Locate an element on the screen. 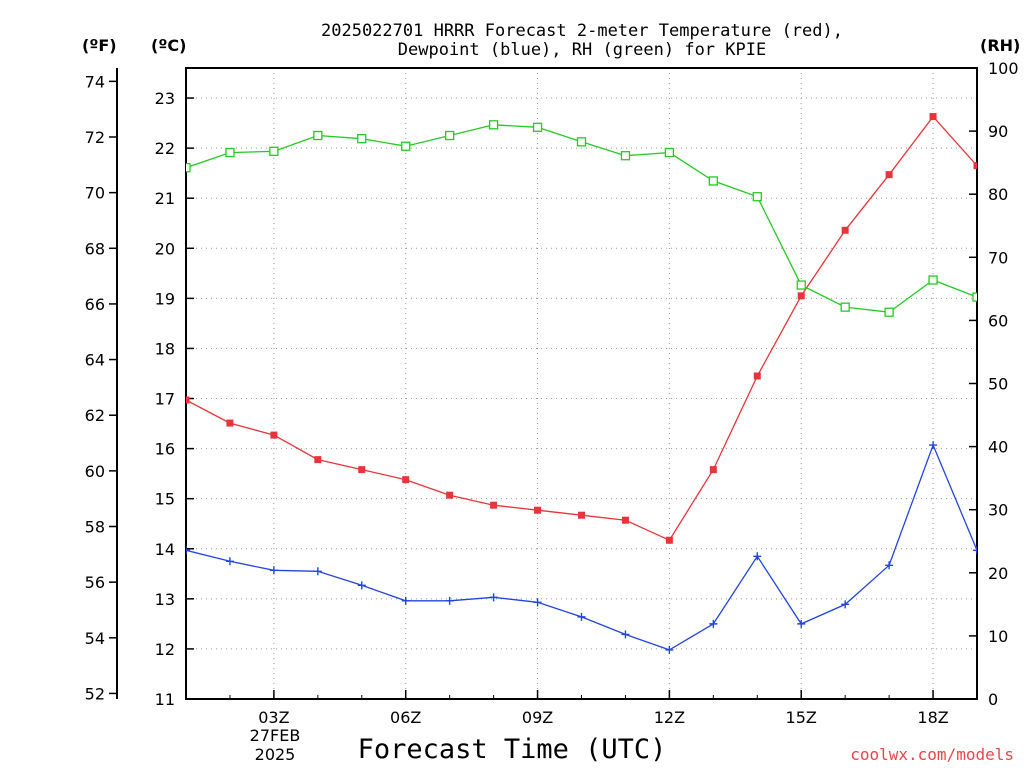 The width and height of the screenshot is (1024, 768). celsius-tick-label: 17 is located at coordinates (165, 399).